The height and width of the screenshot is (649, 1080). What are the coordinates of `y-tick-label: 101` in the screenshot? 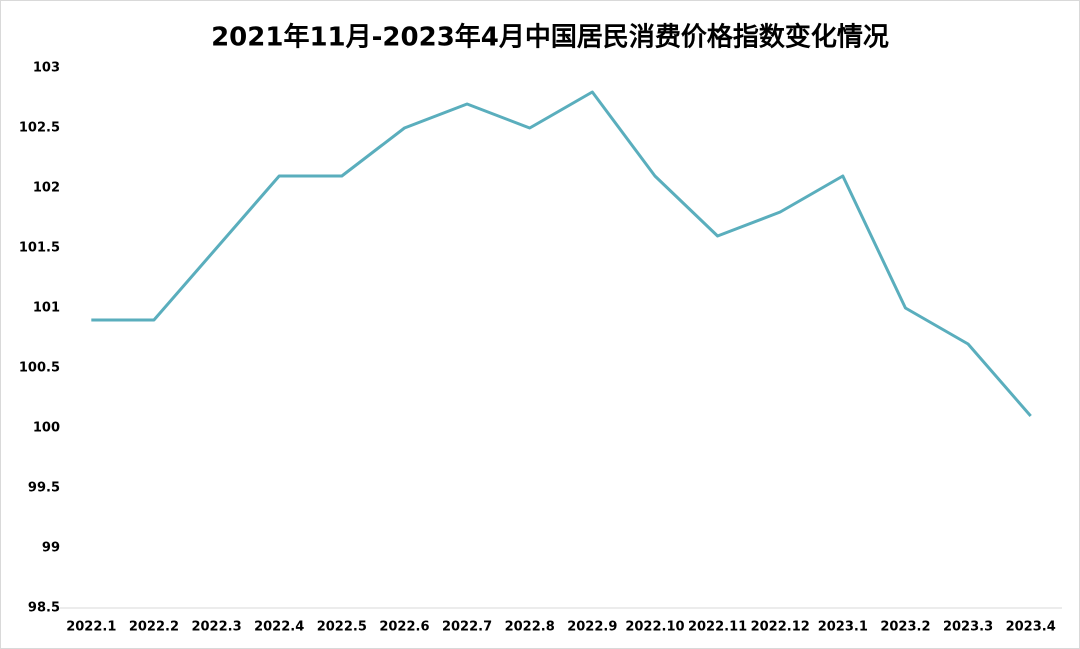 It's located at (46, 308).